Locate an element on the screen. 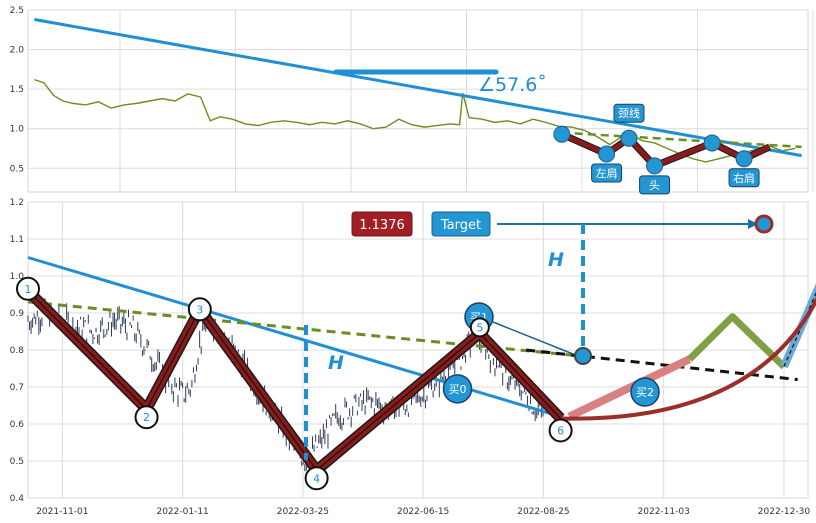  overview-y-axis: 0.5 1.0 1.5 2.0 2.5 is located at coordinates (17, 90).